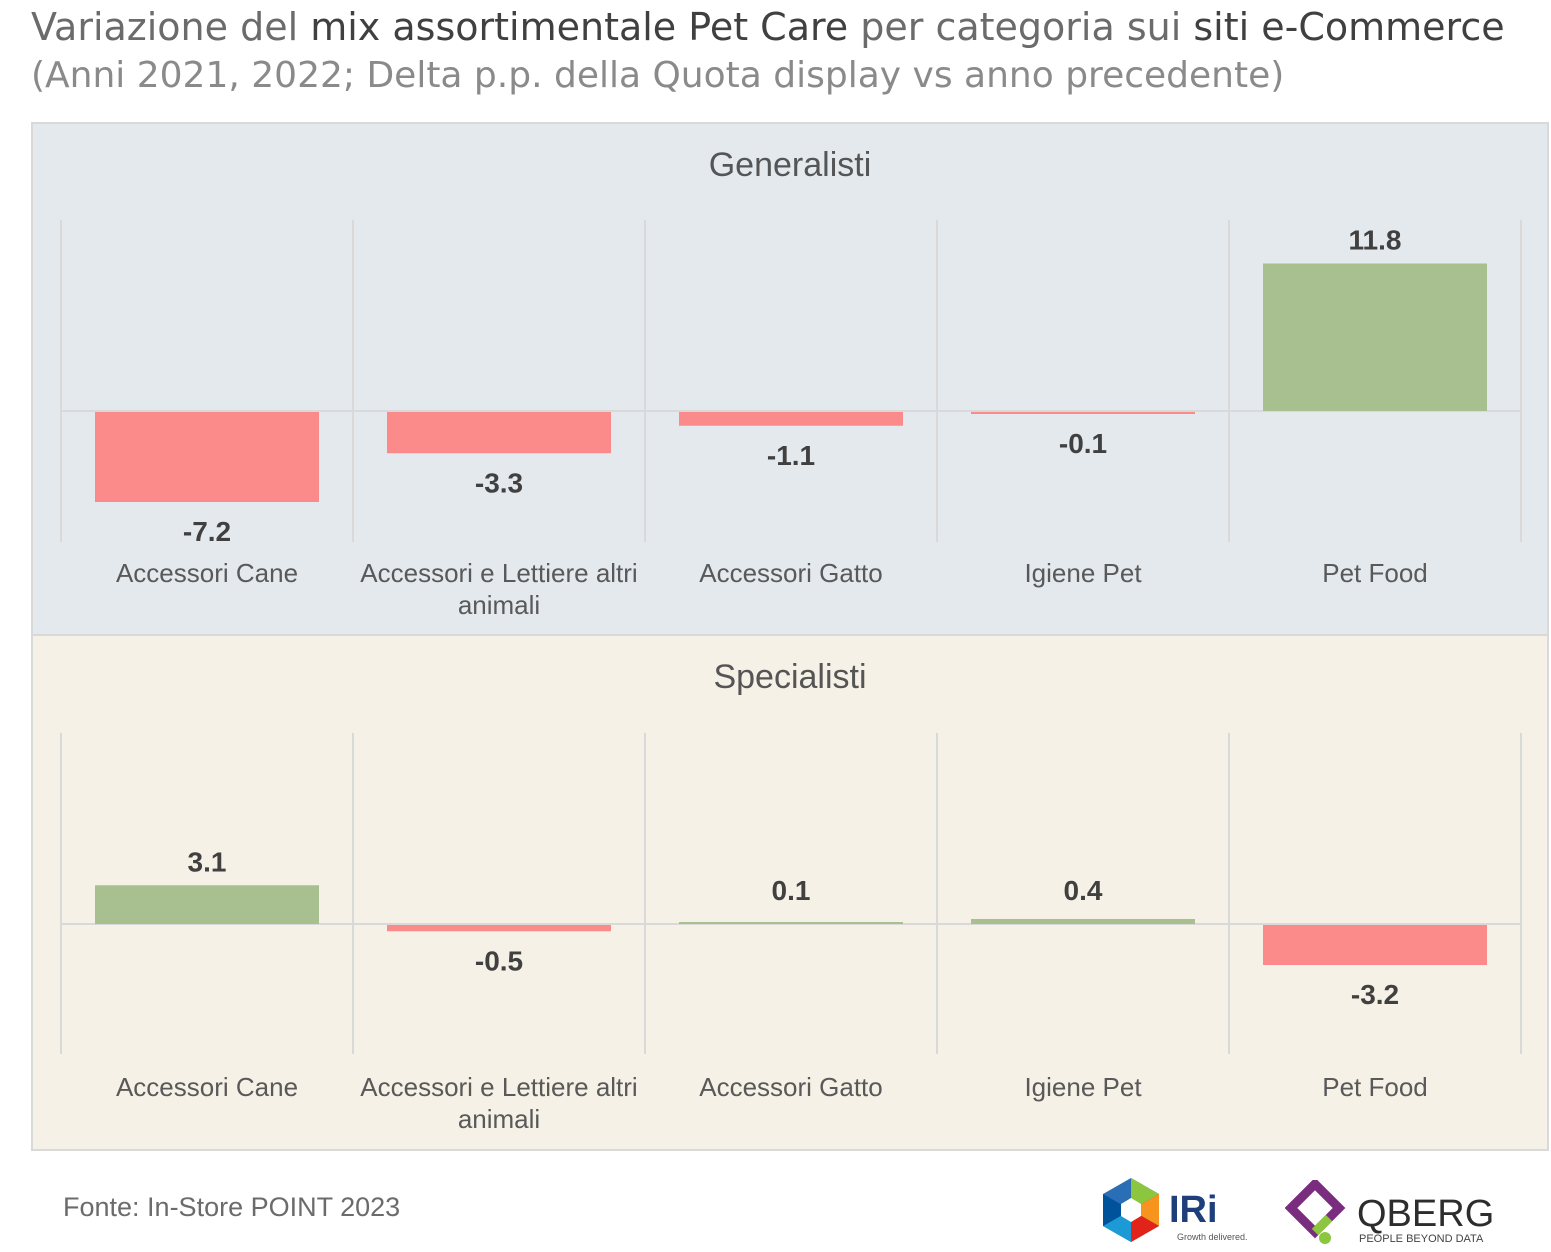  What do you see at coordinates (1421, 1239) in the screenshot?
I see `svg-text: PEOPLE BEYOND DATA` at bounding box center [1421, 1239].